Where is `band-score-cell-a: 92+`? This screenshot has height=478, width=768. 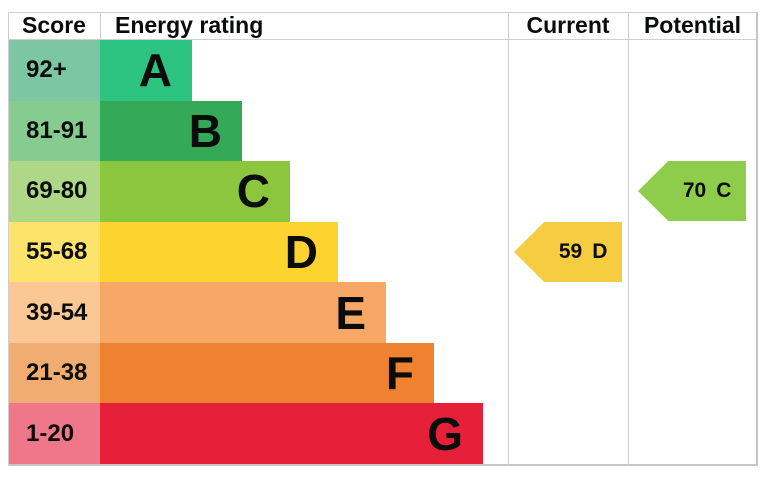 band-score-cell-a: 92+ is located at coordinates (54, 70).